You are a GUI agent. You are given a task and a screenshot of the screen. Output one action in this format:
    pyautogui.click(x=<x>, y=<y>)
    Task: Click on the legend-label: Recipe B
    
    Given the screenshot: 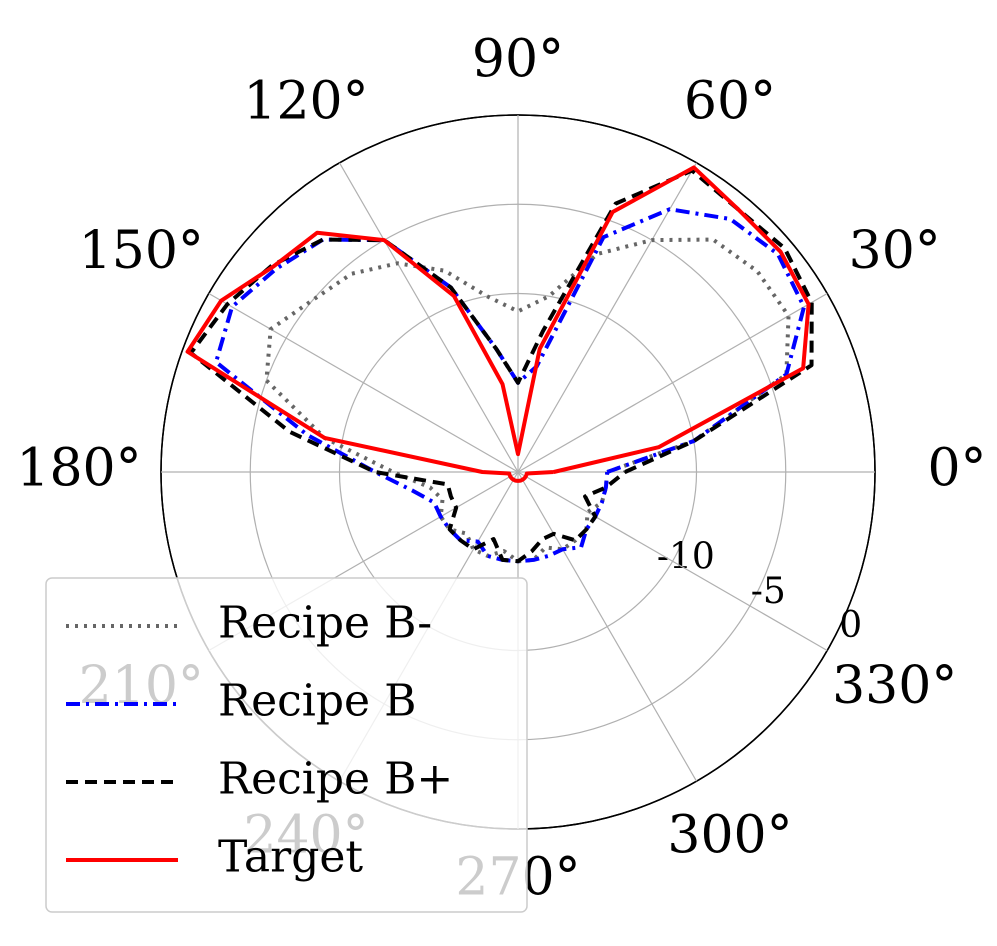 What is the action you would take?
    pyautogui.click(x=317, y=701)
    